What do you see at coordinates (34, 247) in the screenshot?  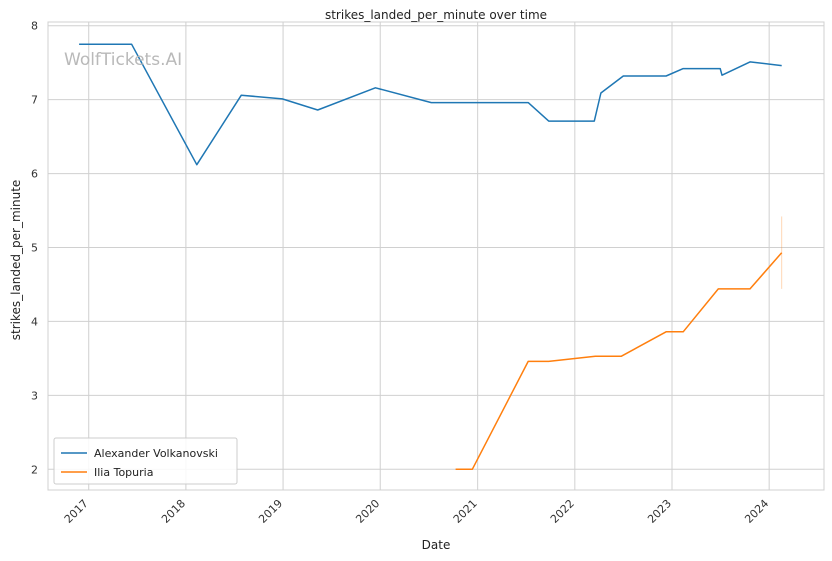 I see `y-tick-label: 5` at bounding box center [34, 247].